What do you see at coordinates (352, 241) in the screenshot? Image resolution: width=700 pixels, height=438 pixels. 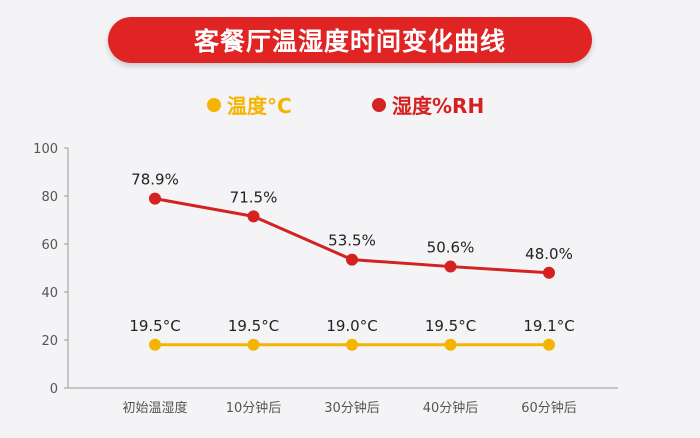 I see `data-label: 53.5%` at bounding box center [352, 241].